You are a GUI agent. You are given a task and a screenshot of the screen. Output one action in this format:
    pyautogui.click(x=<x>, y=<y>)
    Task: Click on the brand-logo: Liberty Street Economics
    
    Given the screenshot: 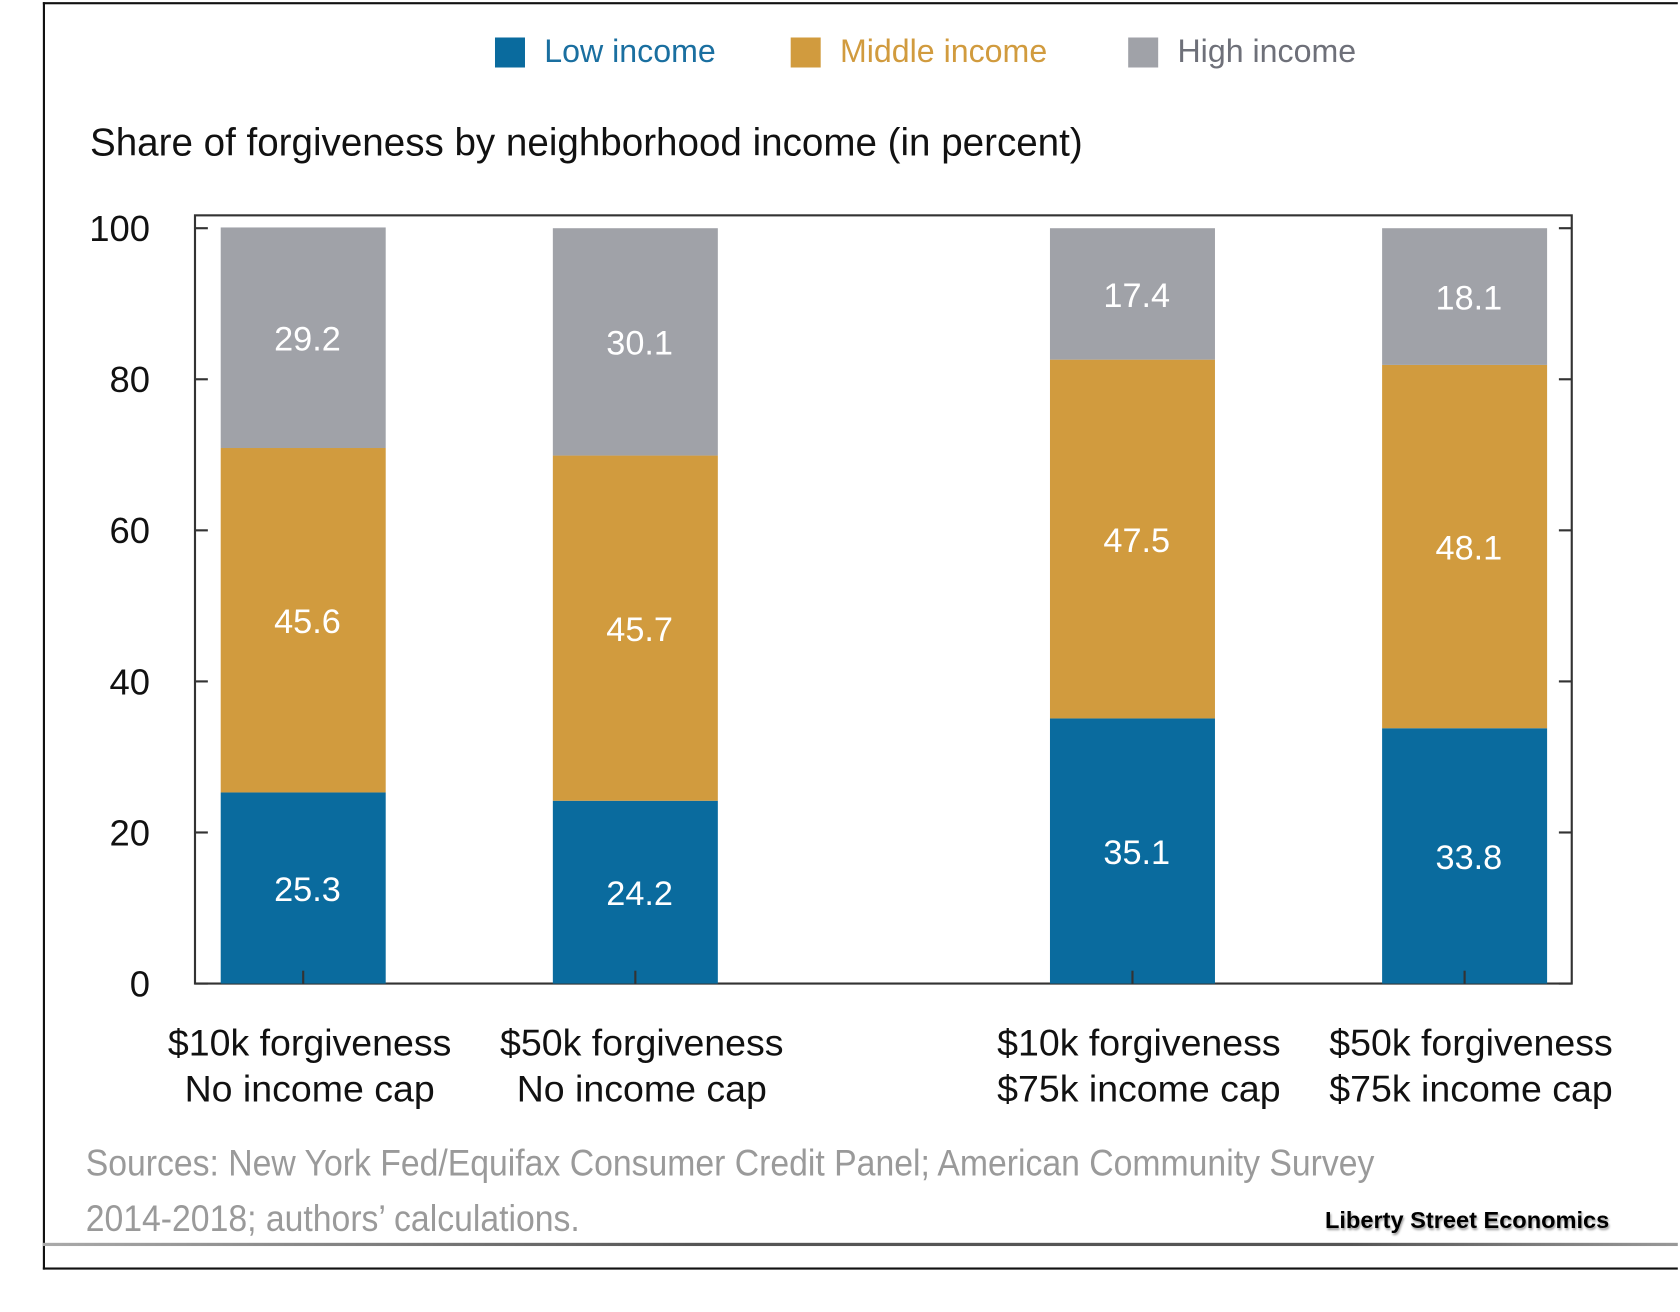 What is the action you would take?
    pyautogui.click(x=1467, y=1220)
    